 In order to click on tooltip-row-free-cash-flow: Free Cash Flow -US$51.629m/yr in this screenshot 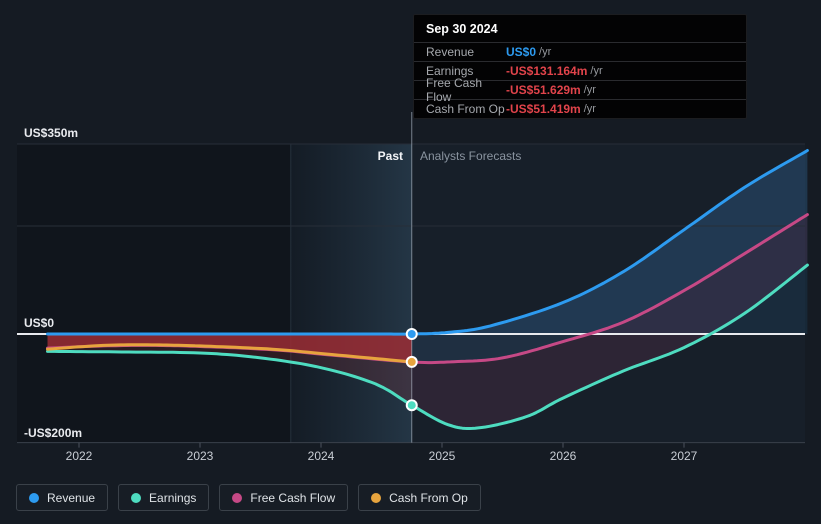, I will do `click(580, 90)`.